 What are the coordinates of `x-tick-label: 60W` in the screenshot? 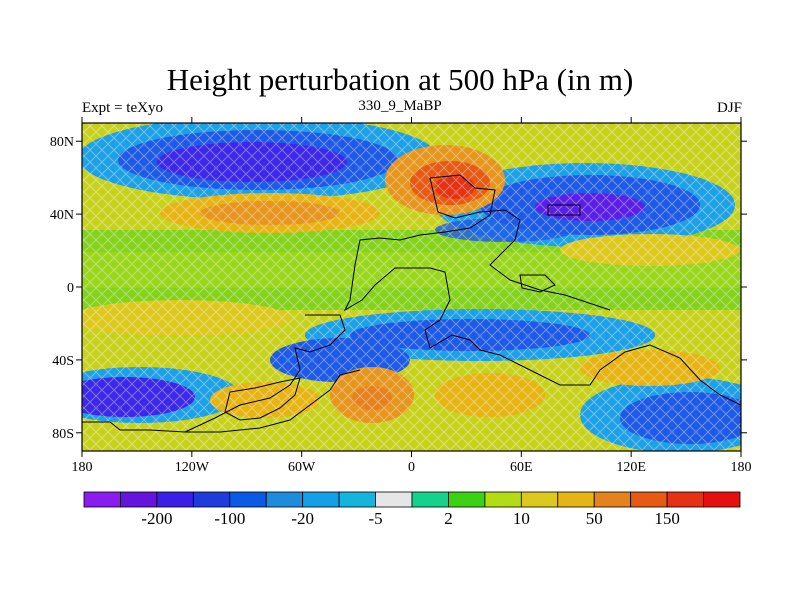 It's located at (302, 467).